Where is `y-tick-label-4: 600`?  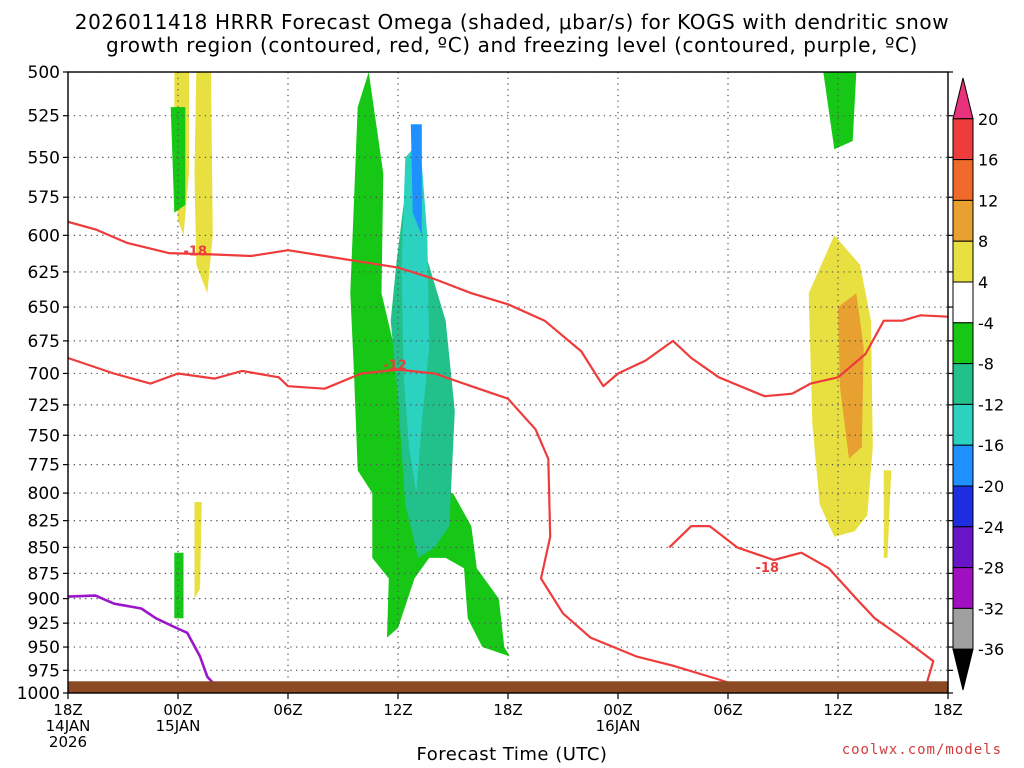
y-tick-label-4: 600 is located at coordinates (44, 236).